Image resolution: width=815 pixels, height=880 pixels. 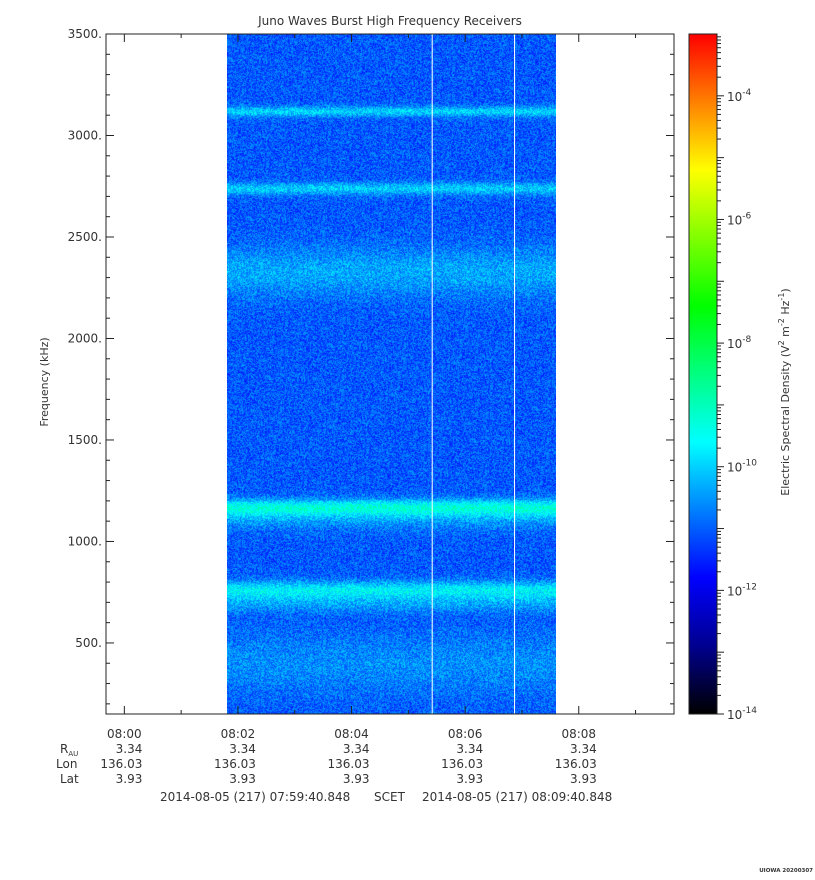 I want to click on x-tick-label: 08:00, so click(x=124, y=734).